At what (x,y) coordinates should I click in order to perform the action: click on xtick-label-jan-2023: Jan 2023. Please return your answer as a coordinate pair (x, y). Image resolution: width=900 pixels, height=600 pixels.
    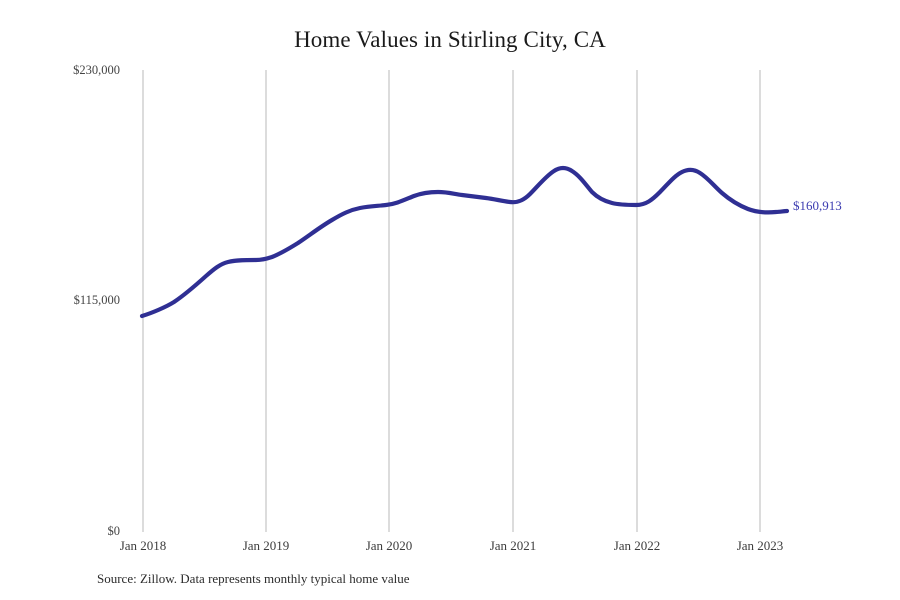
    Looking at the image, I should click on (760, 545).